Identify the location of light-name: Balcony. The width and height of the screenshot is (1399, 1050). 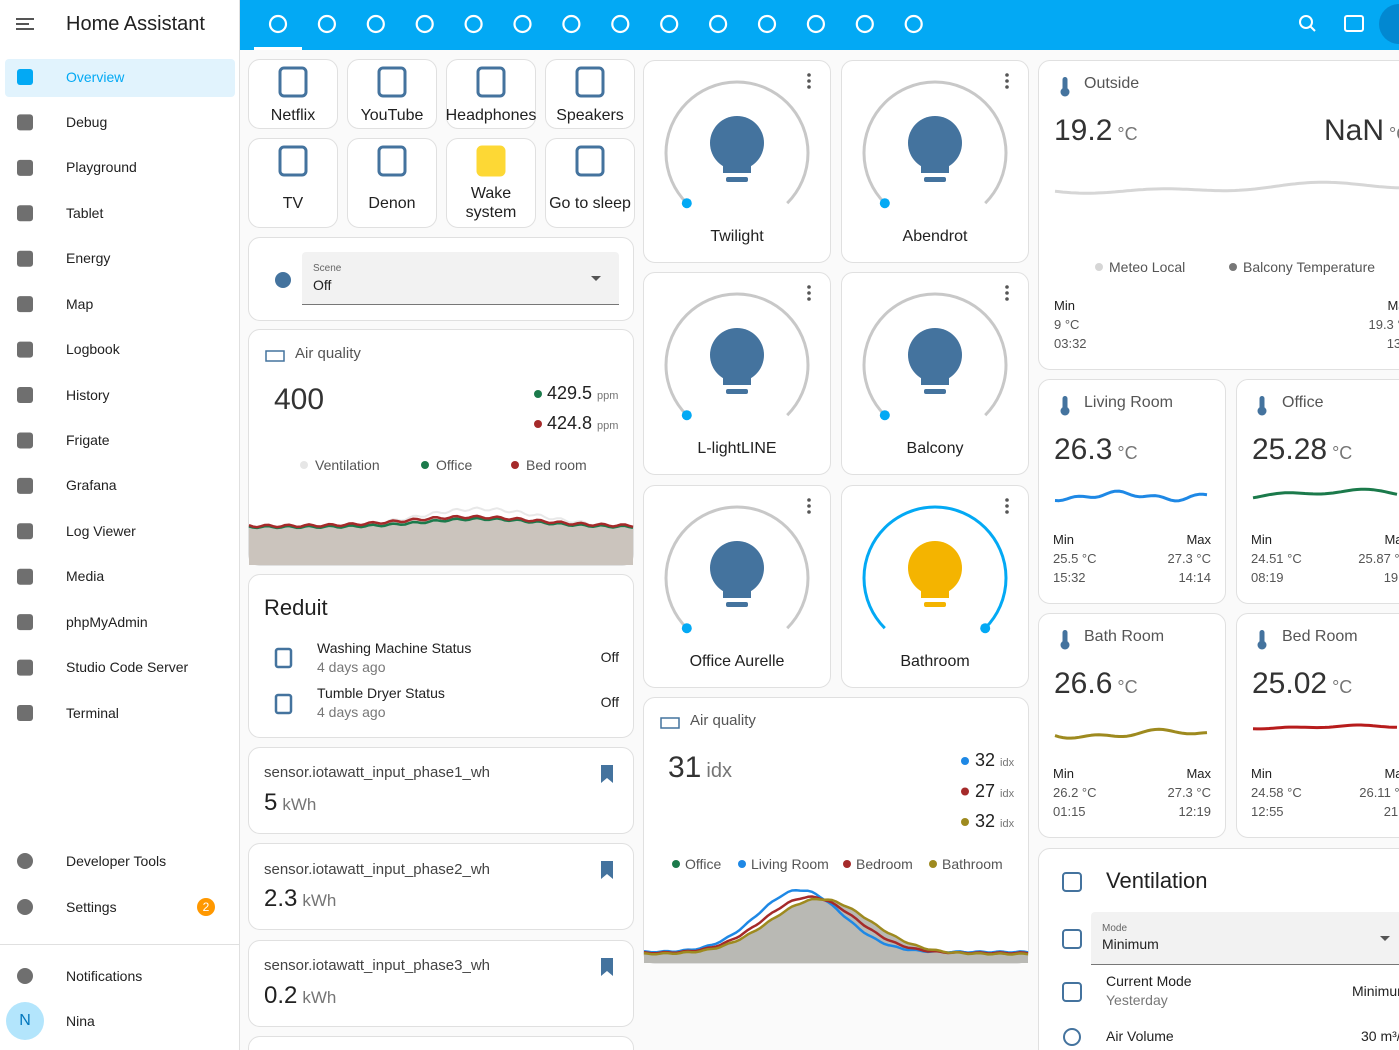
(935, 449).